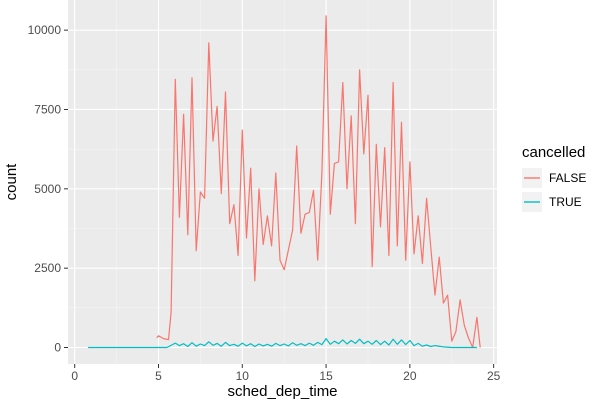 This screenshot has height=400, width=600. Describe the element at coordinates (74, 376) in the screenshot. I see `x-tick-label: 0` at that location.